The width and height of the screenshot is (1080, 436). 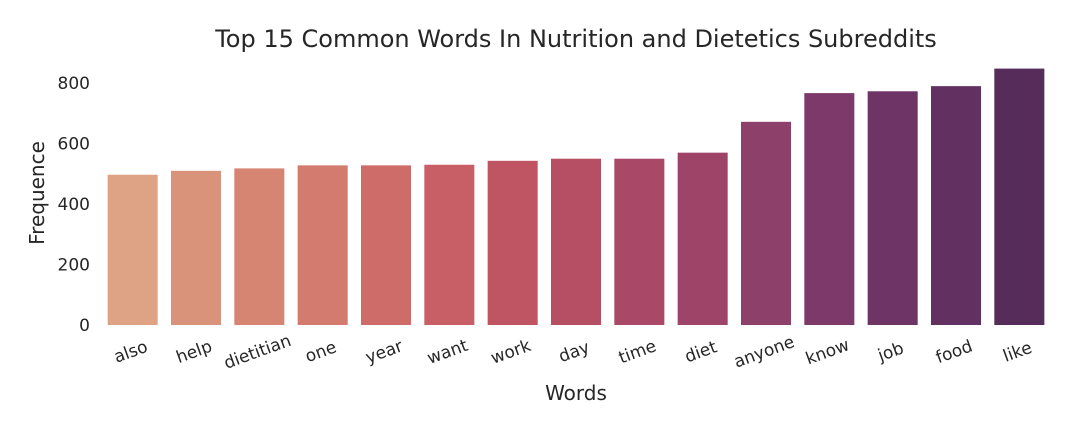 I want to click on x-tick-label: also, so click(x=130, y=352).